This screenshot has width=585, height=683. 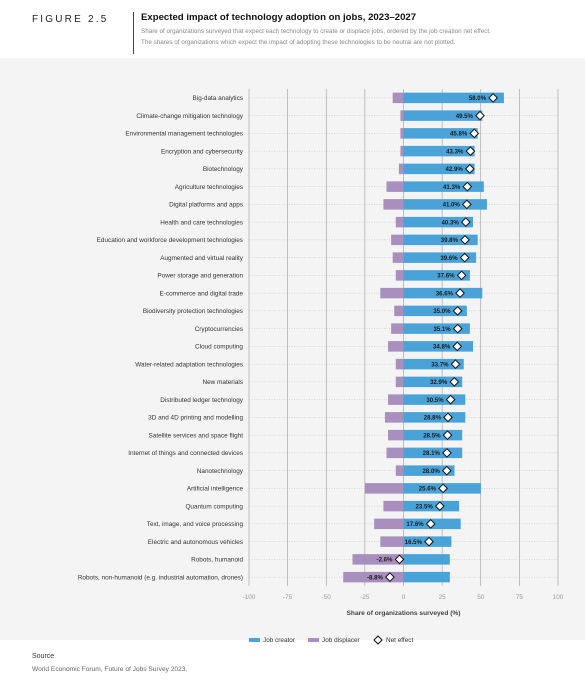 I want to click on x-tick-label: -25, so click(x=365, y=597).